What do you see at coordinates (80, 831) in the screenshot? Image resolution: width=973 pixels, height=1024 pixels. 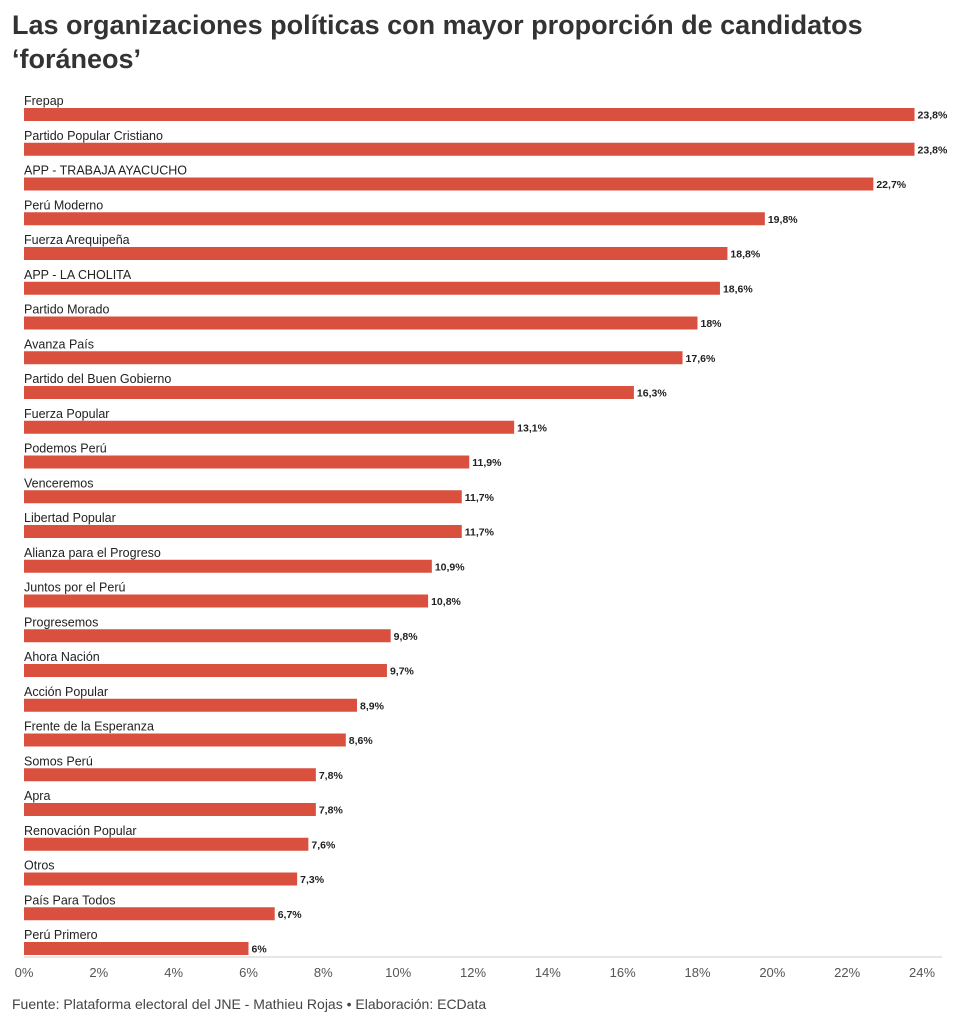 I see `category-label: Renovación Popular` at bounding box center [80, 831].